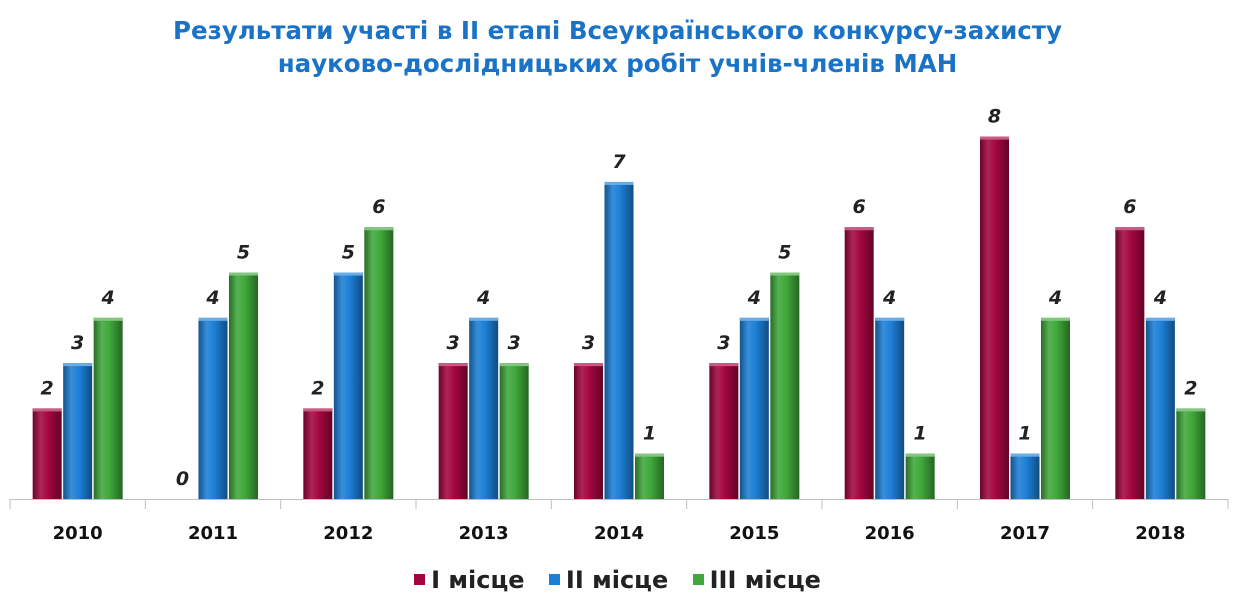 The width and height of the screenshot is (1235, 611). I want to click on data-label-2016-series-2: 4, so click(889, 298).